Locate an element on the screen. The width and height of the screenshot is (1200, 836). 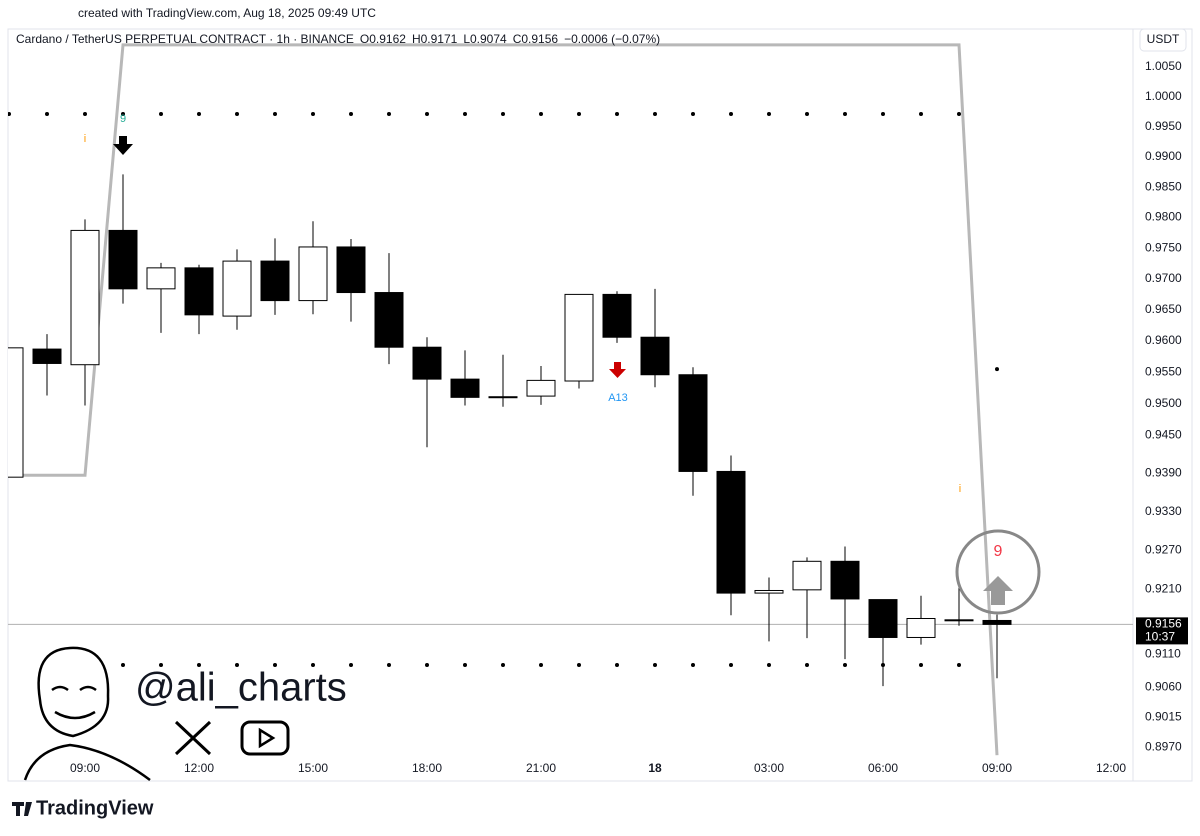
x-tick-label: 18:00 is located at coordinates (427, 768).